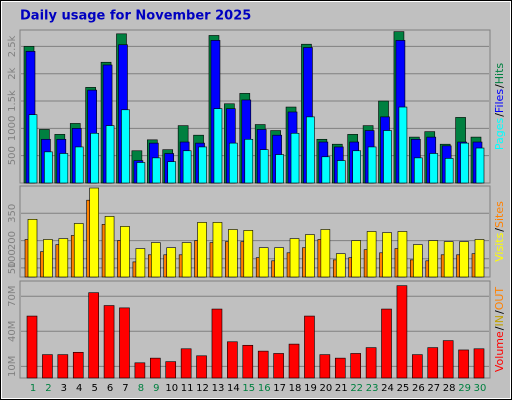 The width and height of the screenshot is (512, 400). I want to click on x-tick-label: 18, so click(295, 388).